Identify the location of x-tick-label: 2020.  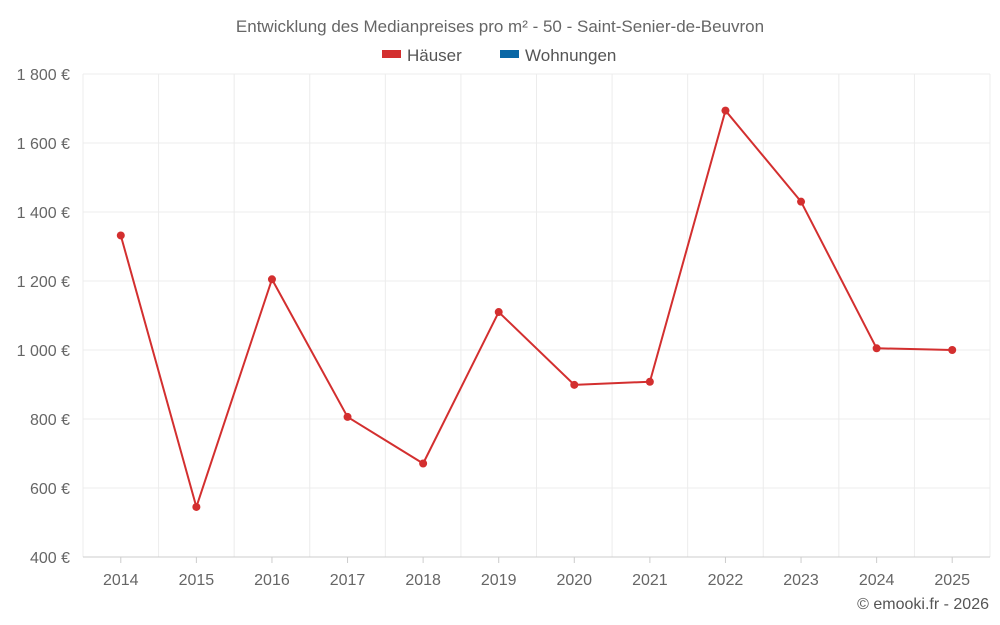
(574, 580).